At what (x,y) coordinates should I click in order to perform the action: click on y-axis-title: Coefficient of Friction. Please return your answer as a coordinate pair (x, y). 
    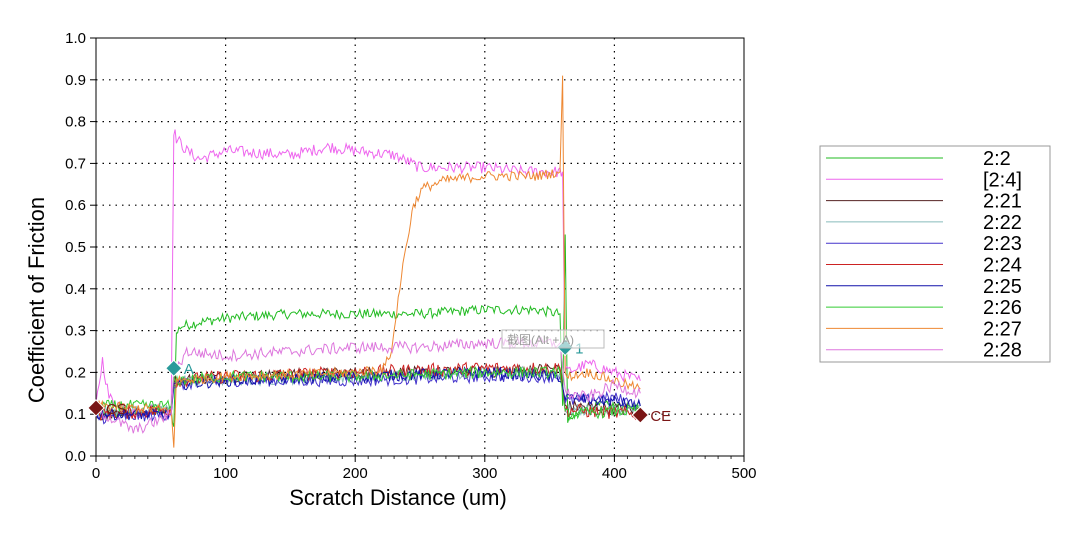
    Looking at the image, I should click on (36, 300).